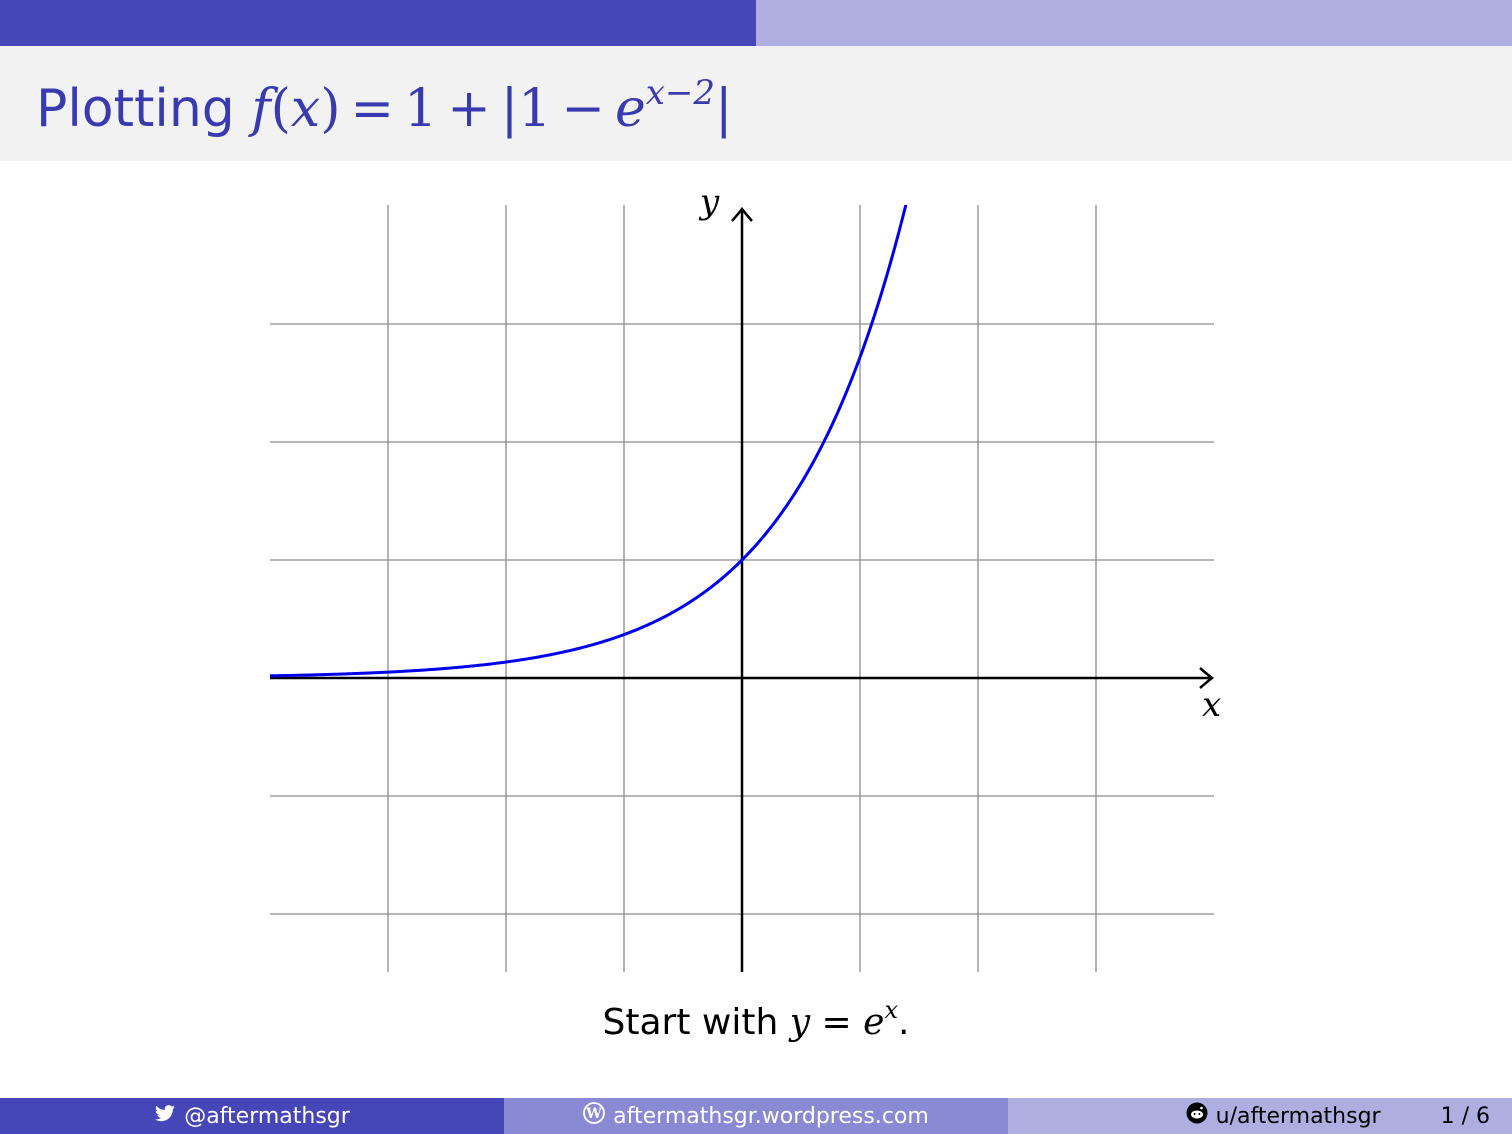  Describe the element at coordinates (800, 1022) in the screenshot. I see `caption-y: y` at that location.